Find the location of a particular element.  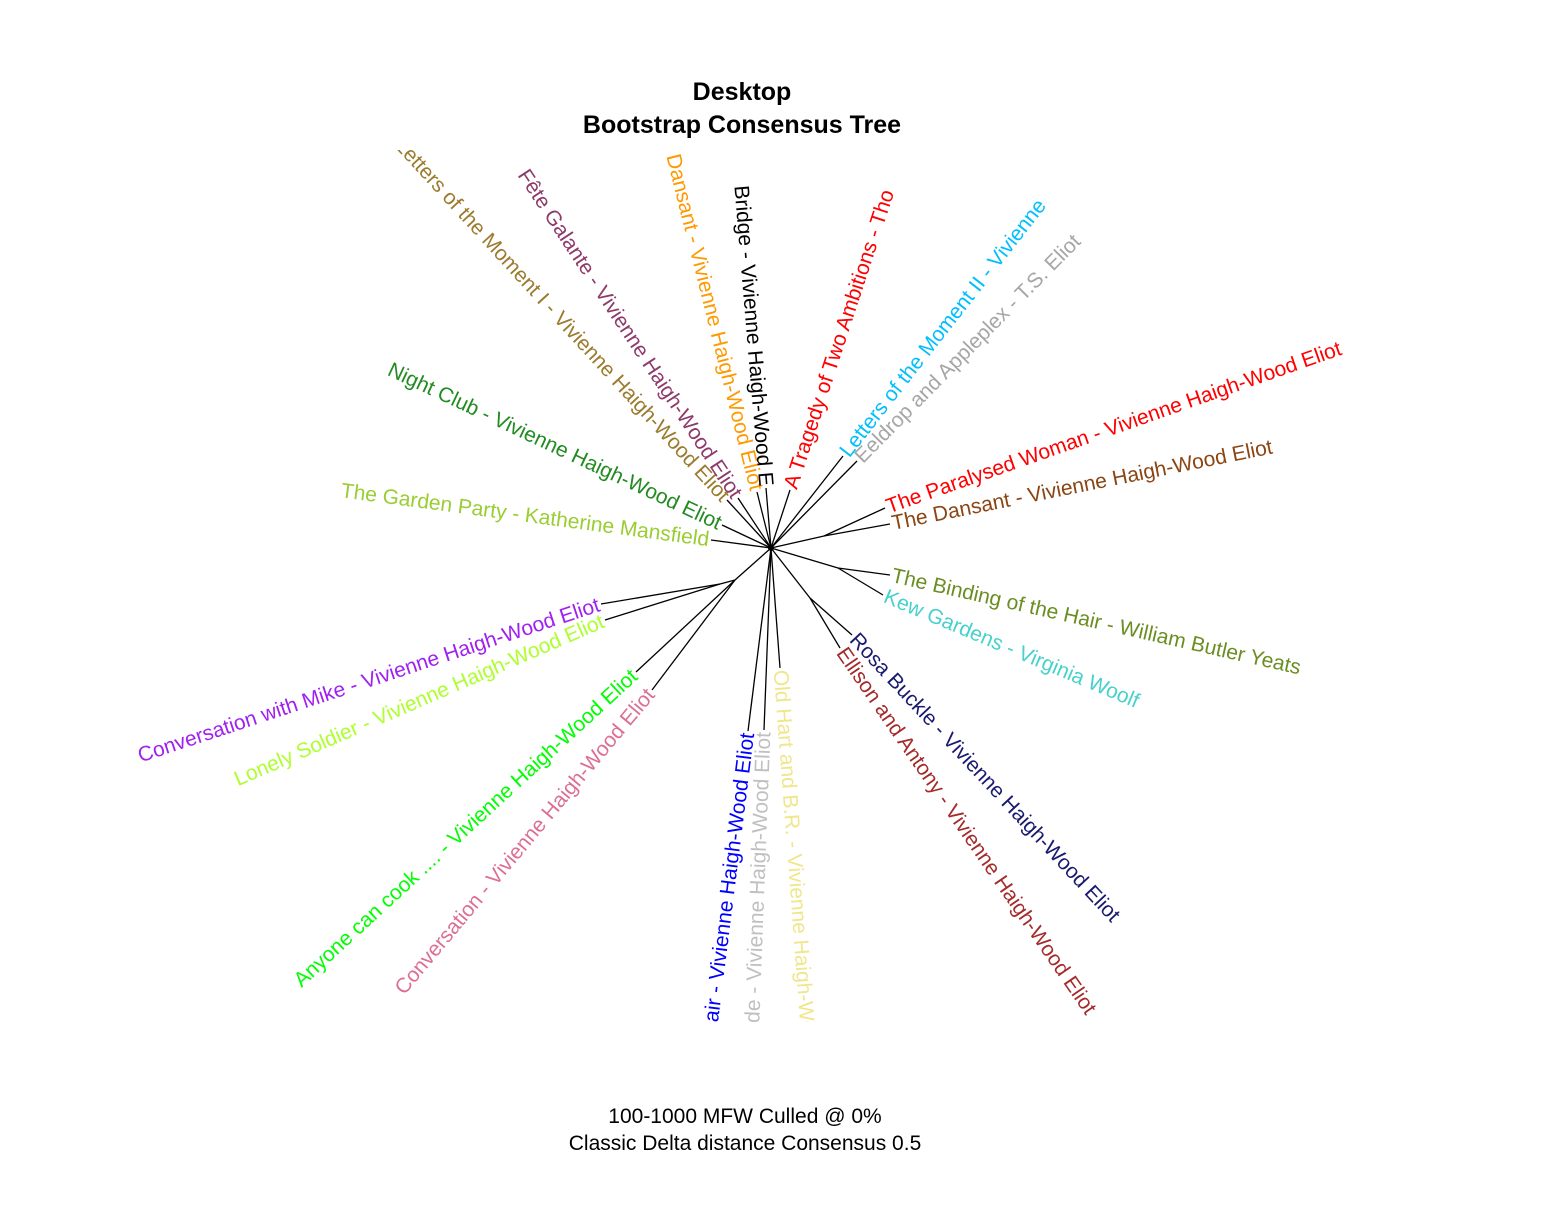

leaf-label: Conversation - Vivienne Haigh-Wood Eliot is located at coordinates (524, 841).